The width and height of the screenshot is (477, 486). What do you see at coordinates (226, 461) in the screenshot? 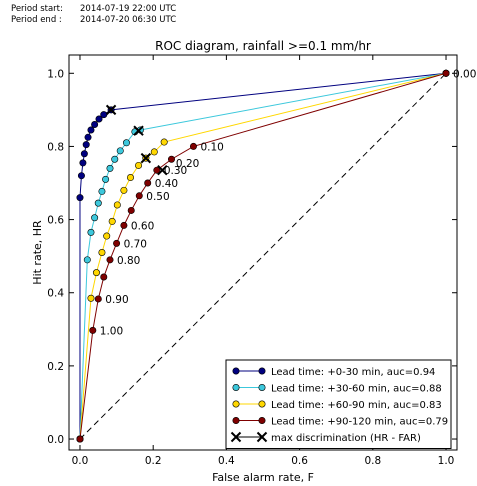
I see `x-tick-label: 0.4` at bounding box center [226, 461].